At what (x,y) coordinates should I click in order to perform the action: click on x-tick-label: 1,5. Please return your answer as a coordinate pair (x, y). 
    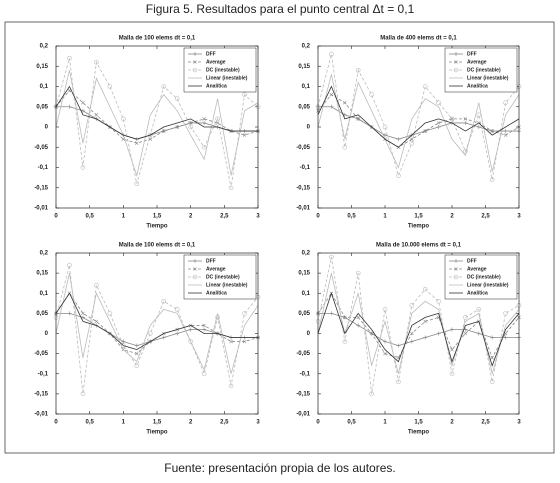
    Looking at the image, I should click on (157, 423).